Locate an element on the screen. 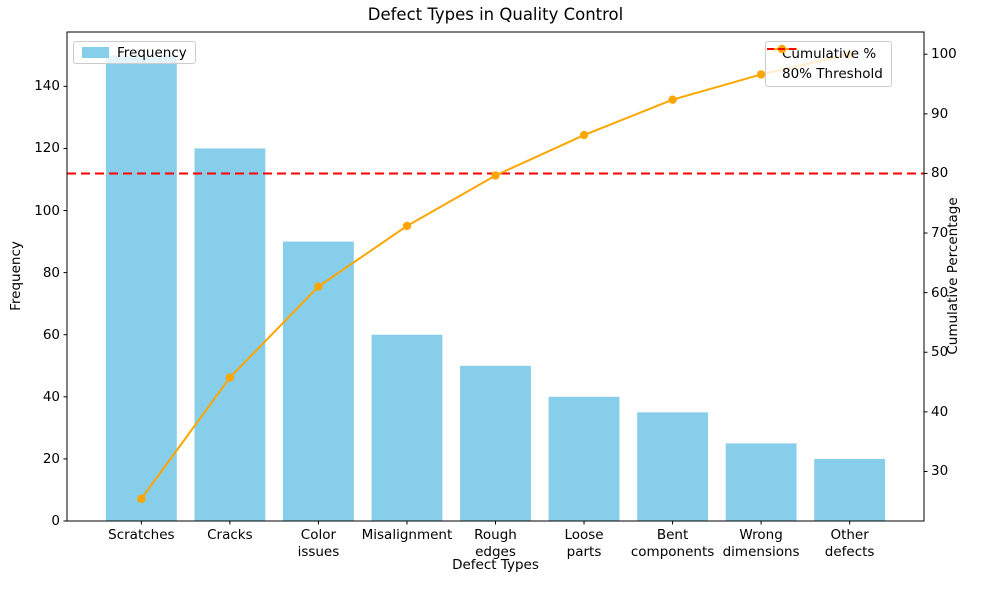 This screenshot has width=989, height=590. y-right-tick-label: 100 is located at coordinates (944, 54).